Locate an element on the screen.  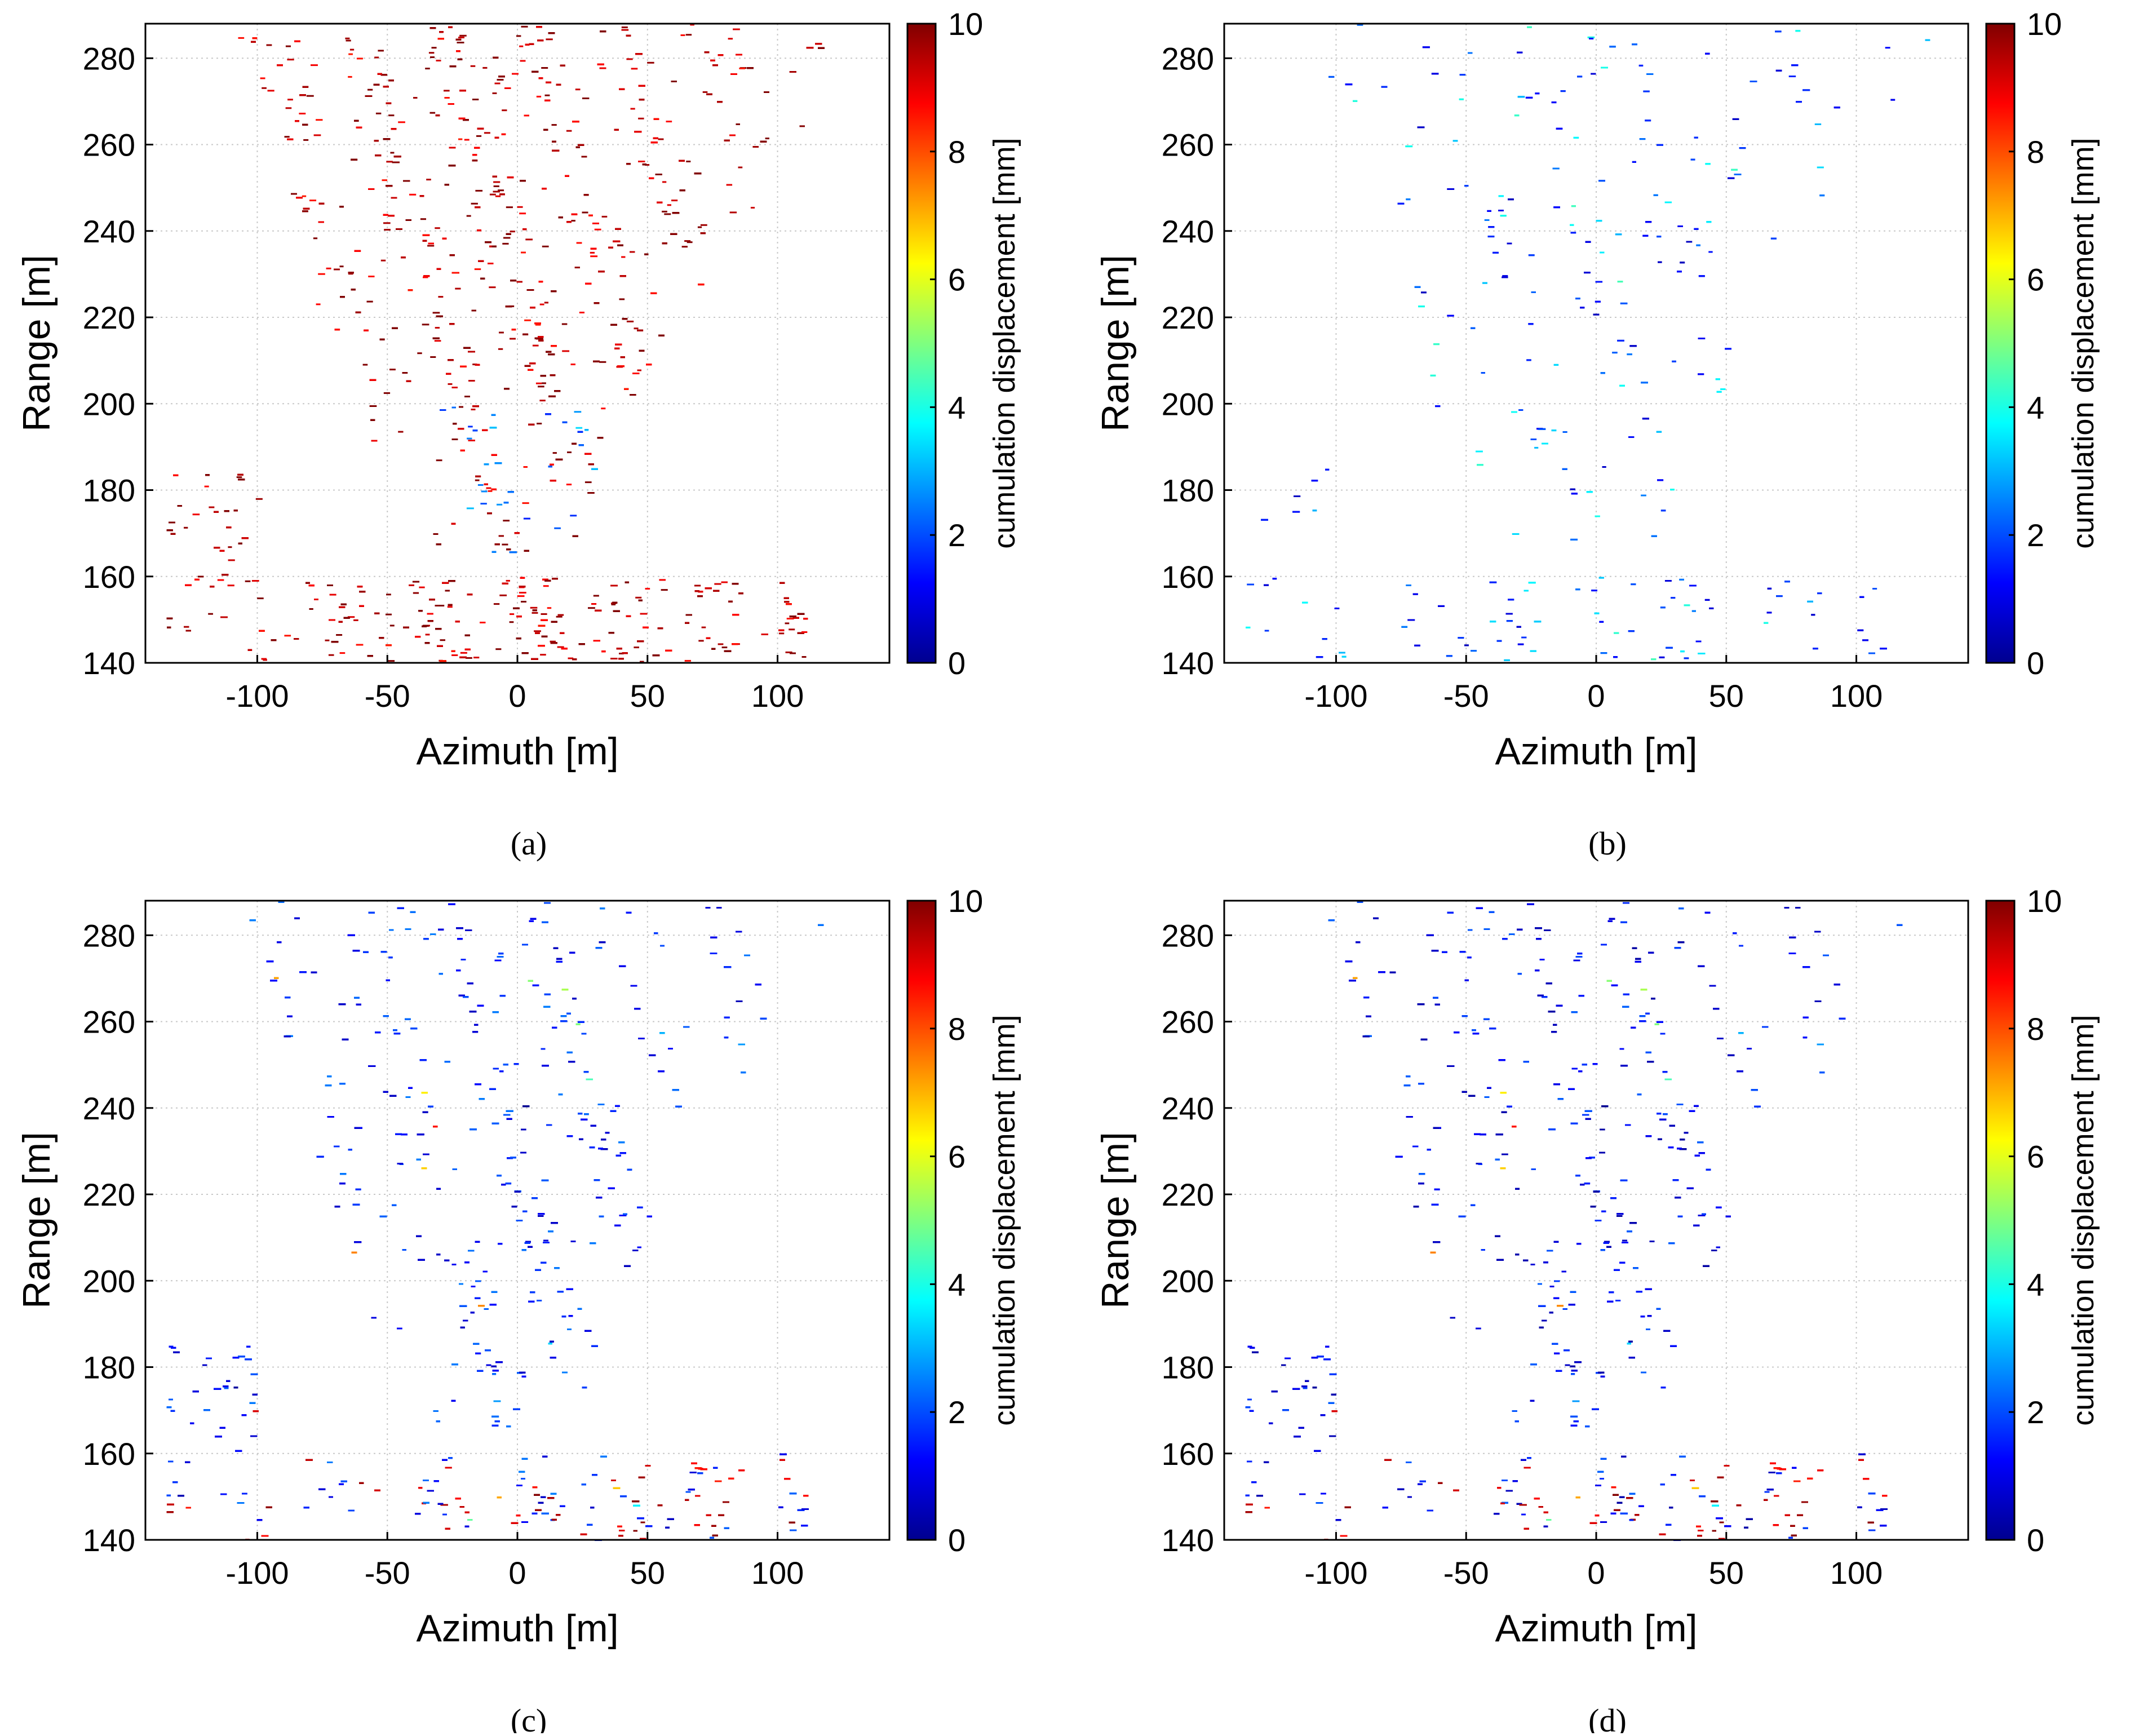
grid is located at coordinates (517, 343).